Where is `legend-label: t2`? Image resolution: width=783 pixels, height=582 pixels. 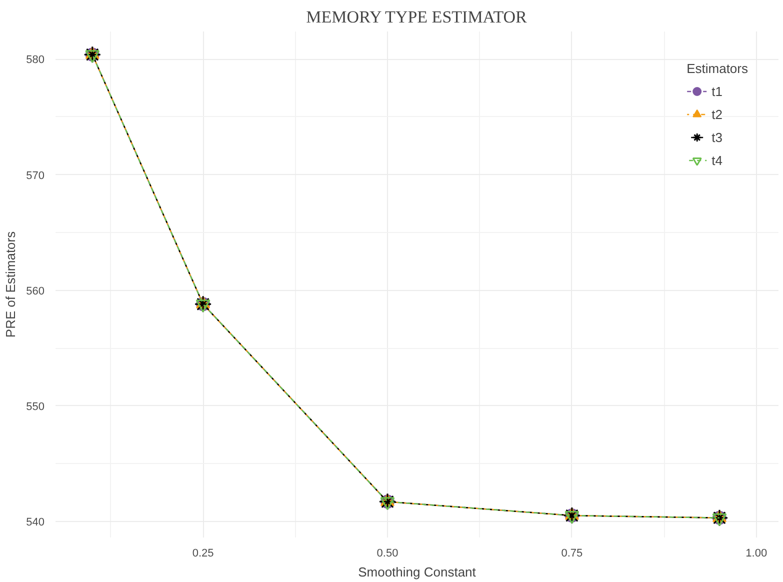 legend-label: t2 is located at coordinates (718, 114).